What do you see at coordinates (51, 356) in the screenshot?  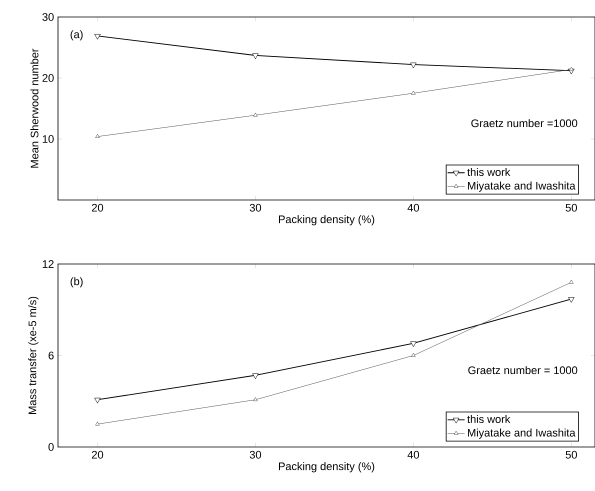 I see `y-tick-label: 6` at bounding box center [51, 356].